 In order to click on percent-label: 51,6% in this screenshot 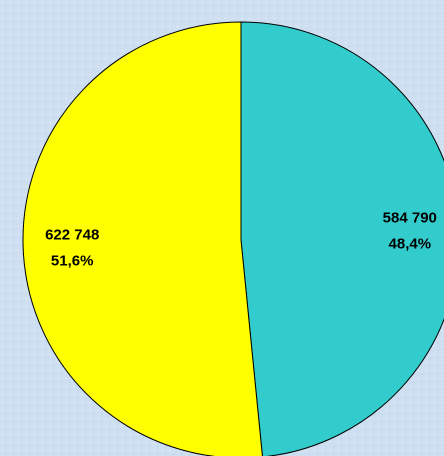, I will do `click(72, 260)`.